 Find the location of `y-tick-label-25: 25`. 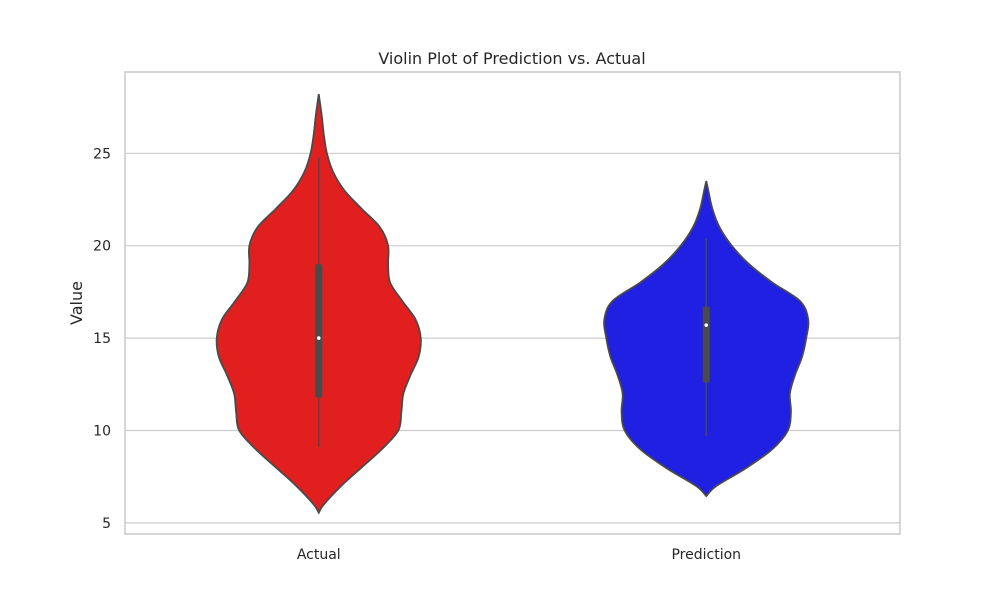

y-tick-label-25: 25 is located at coordinates (102, 154).